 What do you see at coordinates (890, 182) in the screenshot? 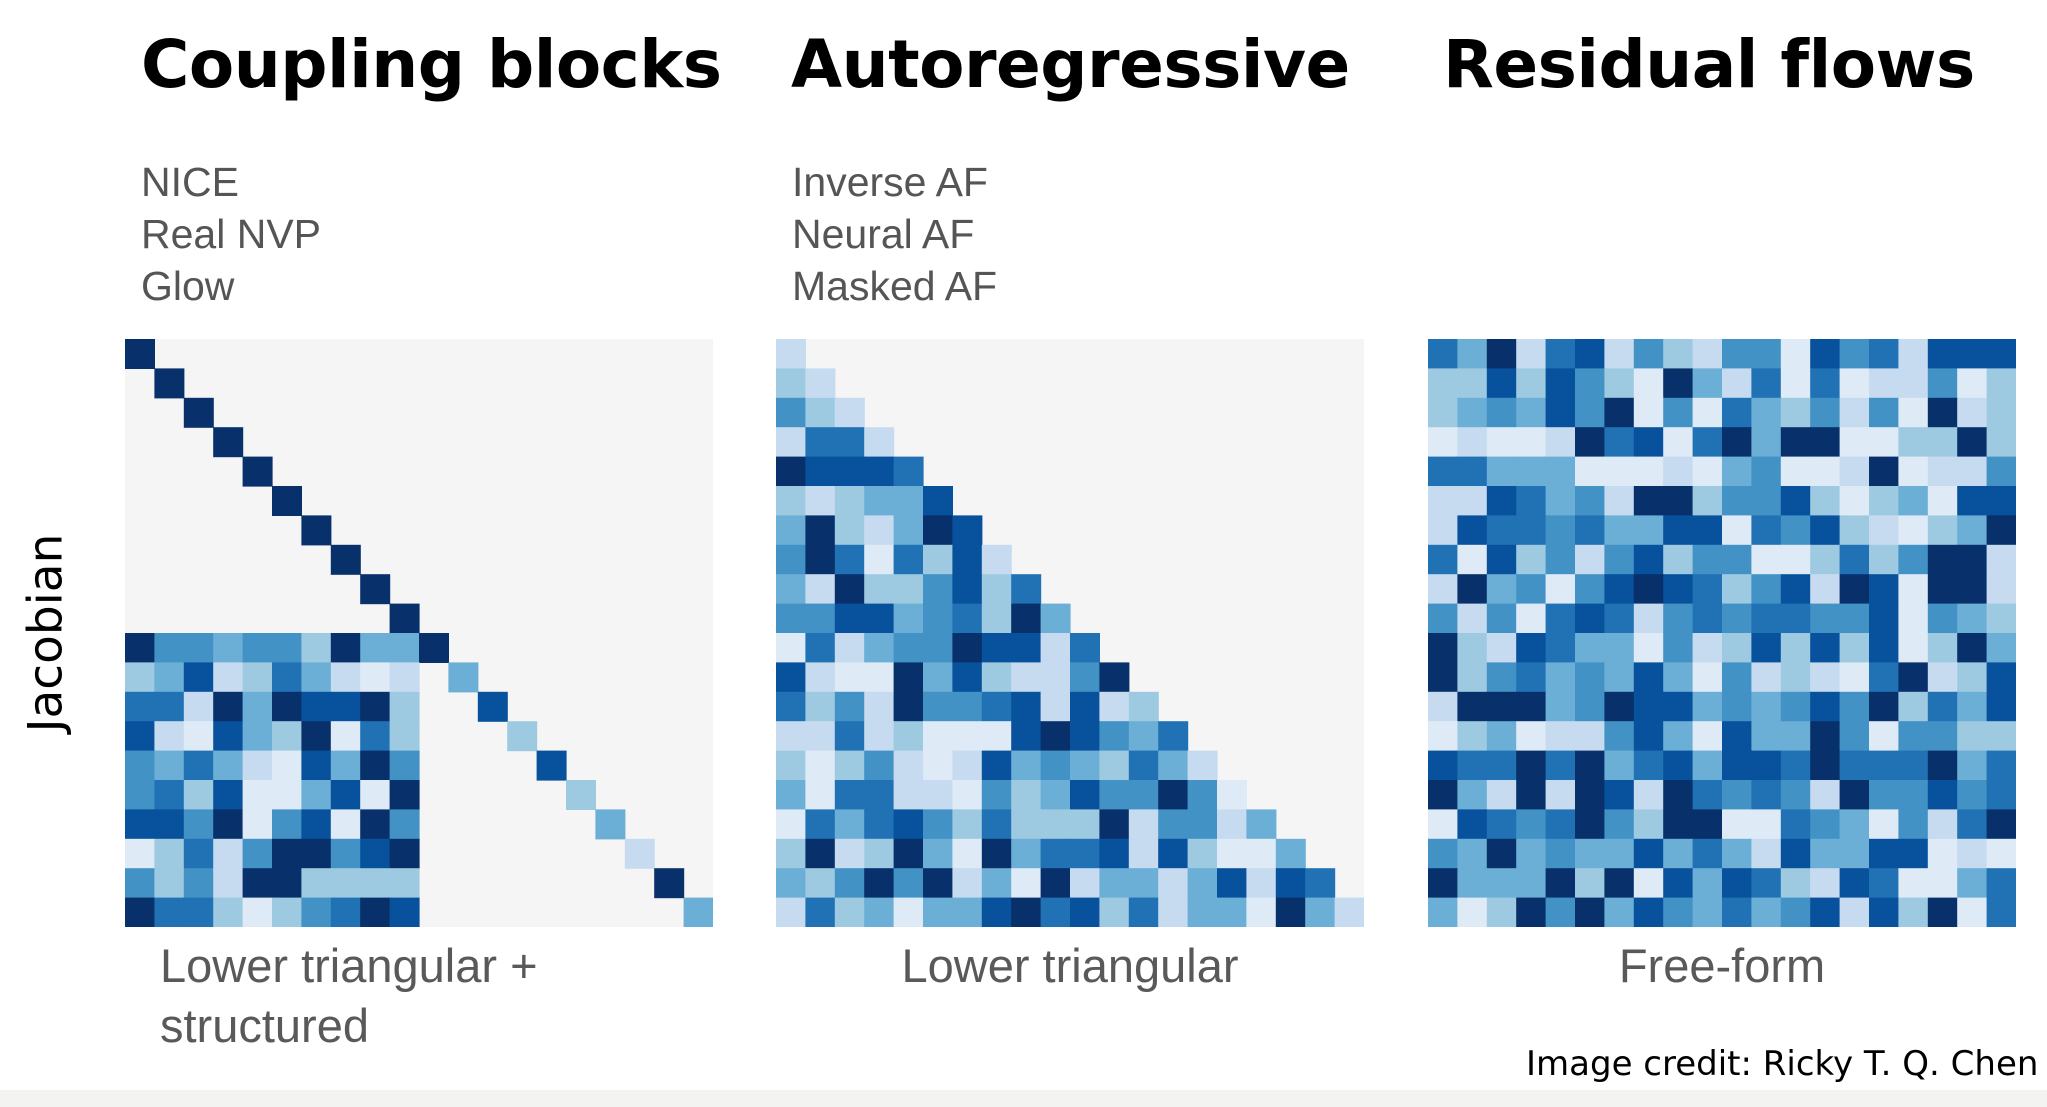
I see `method-inverse-af: Inverse AF` at bounding box center [890, 182].